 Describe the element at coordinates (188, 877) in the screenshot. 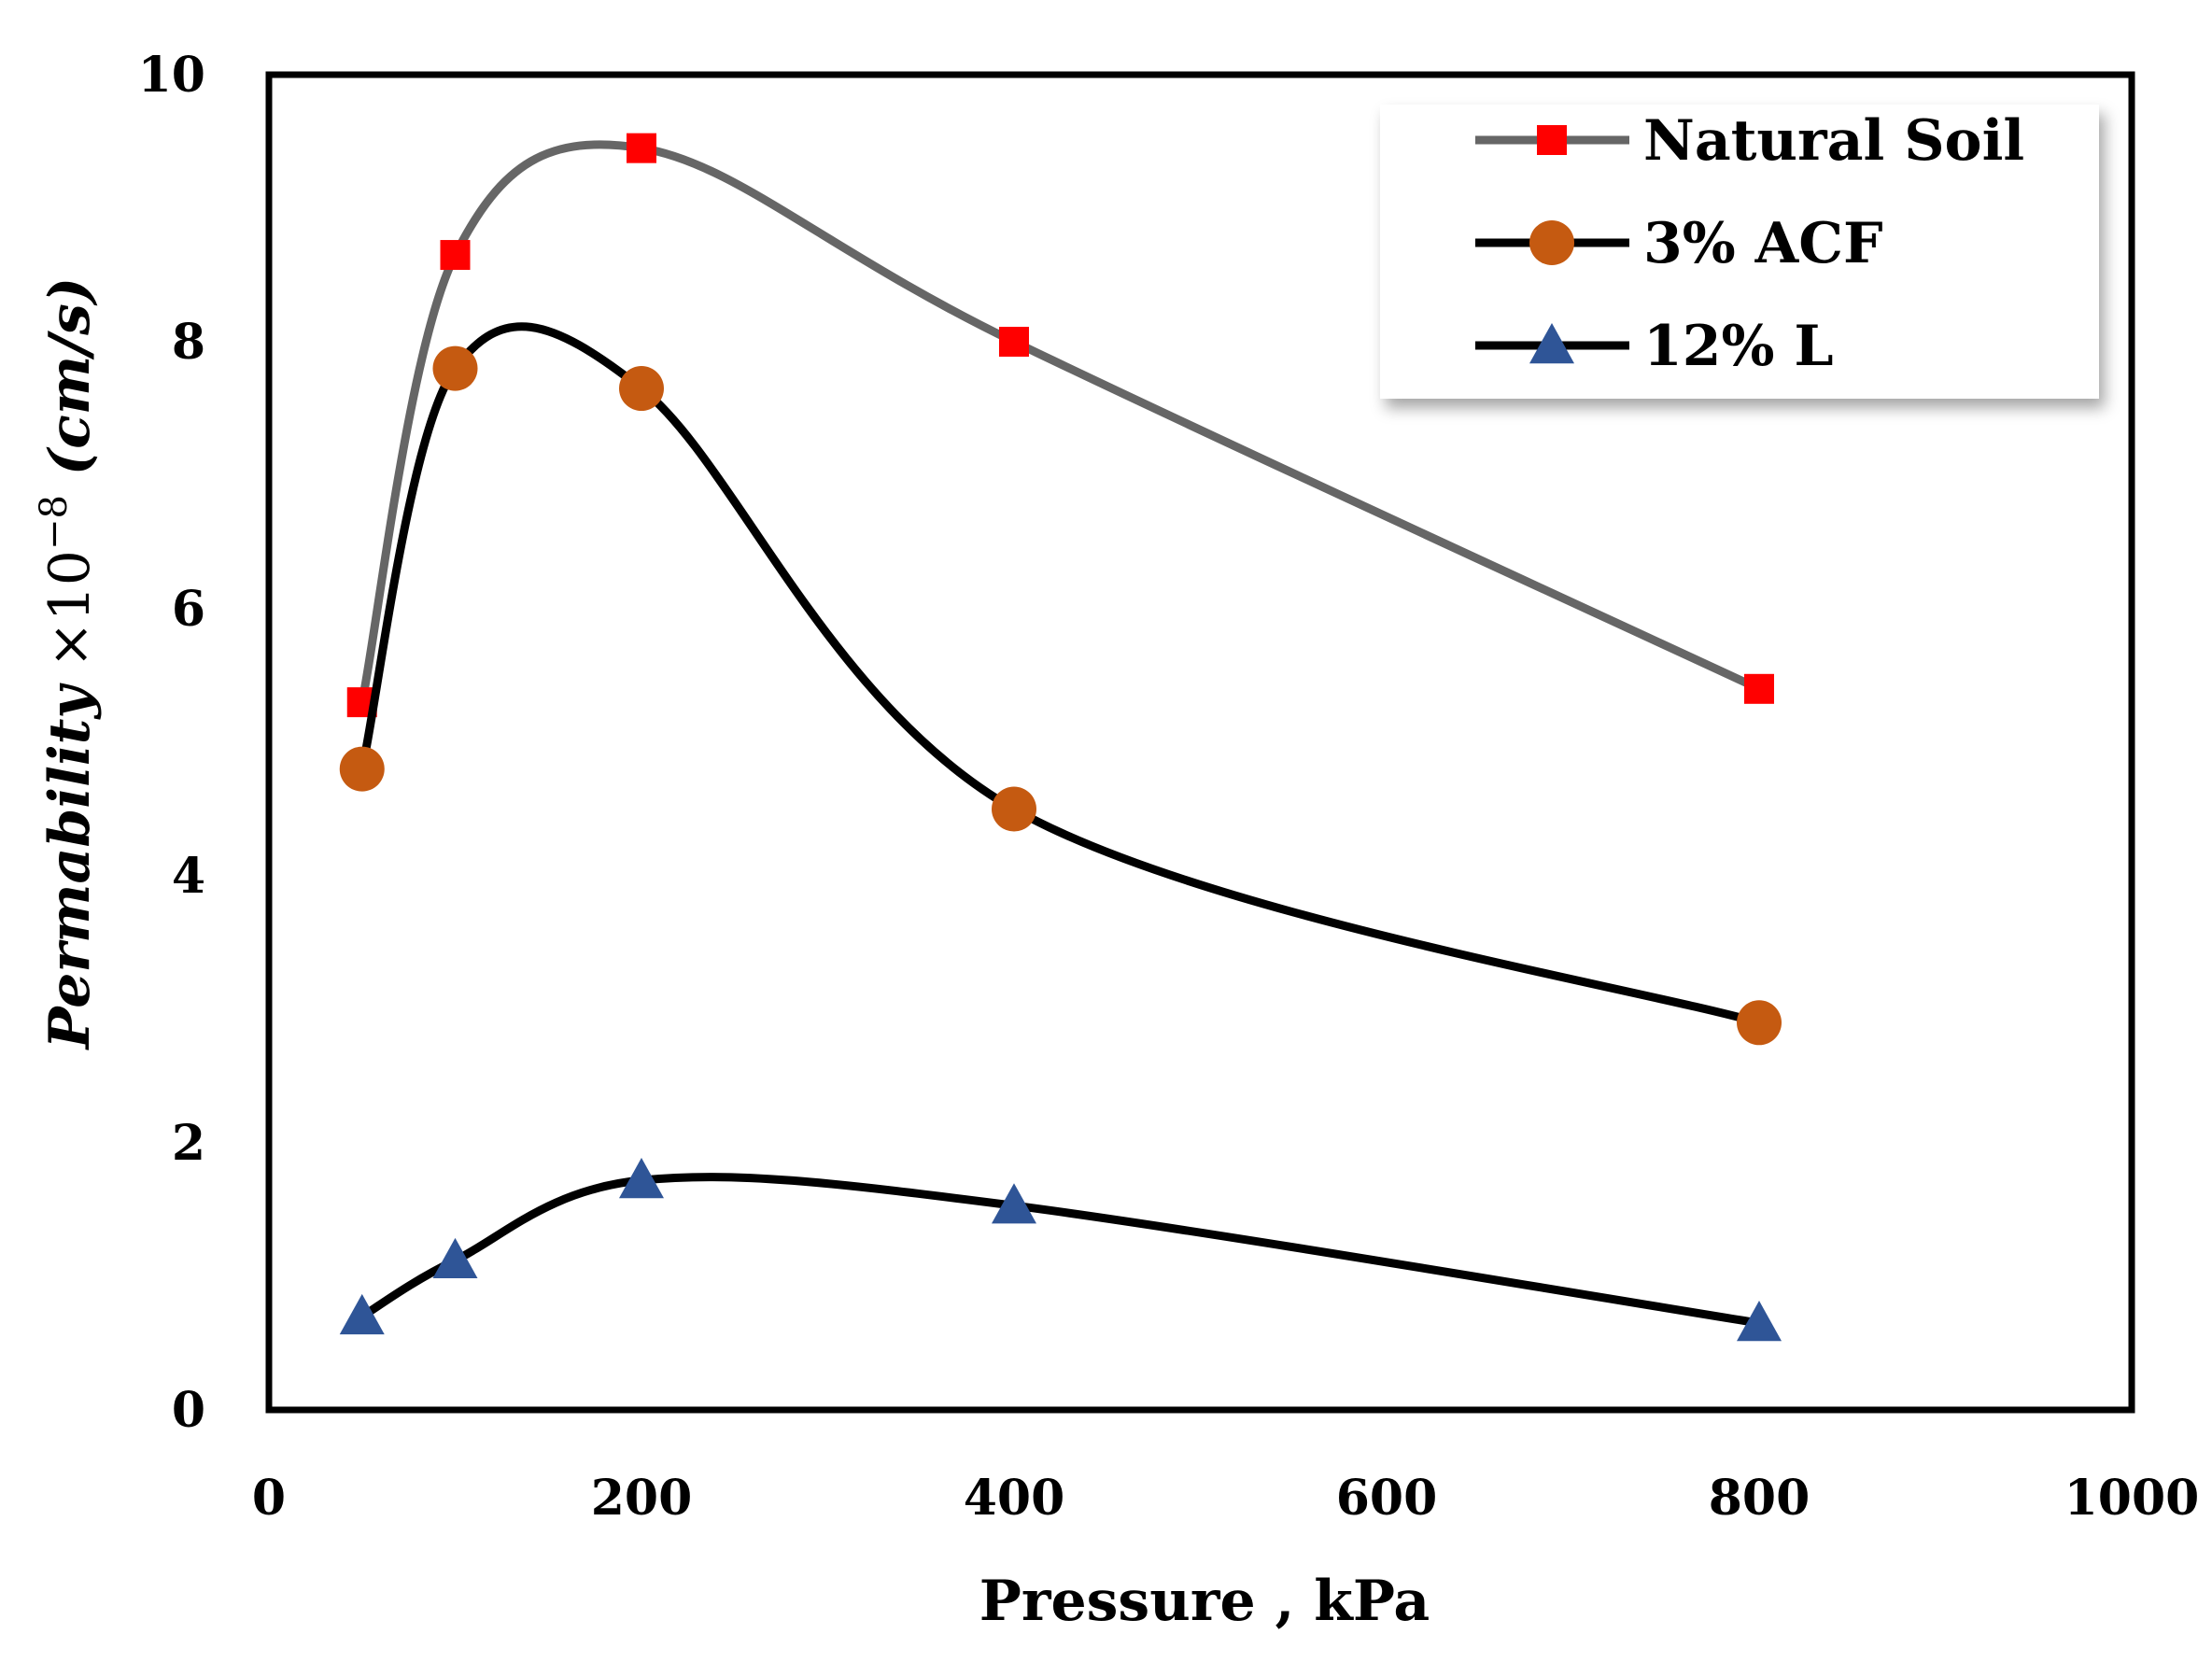

I see `y-tick-label: 4` at that location.